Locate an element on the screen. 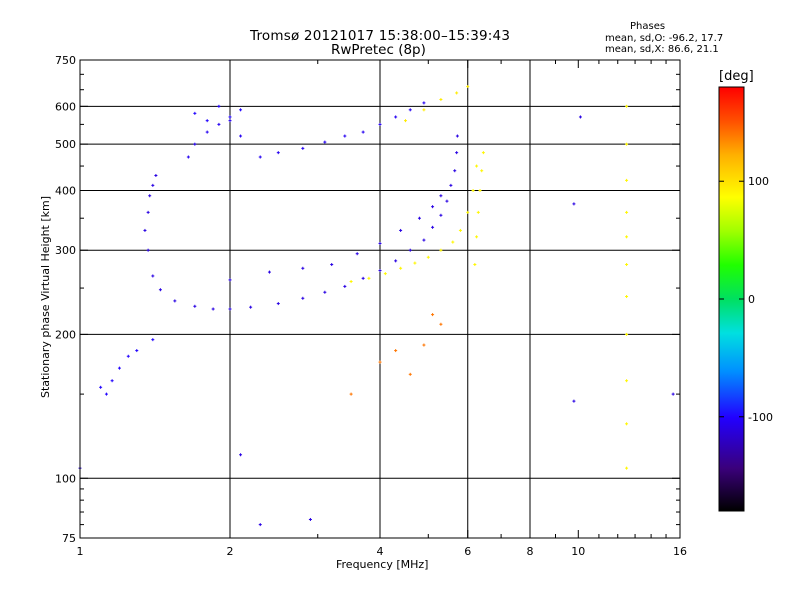  y-tick-label: 75 is located at coordinates (69, 538).